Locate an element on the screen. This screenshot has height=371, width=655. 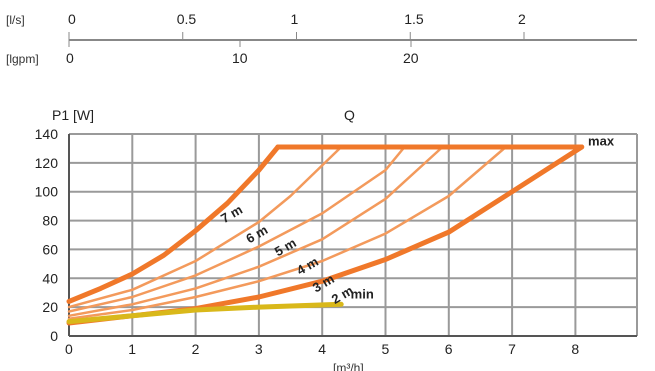
x-tick-label: 2 is located at coordinates (196, 349).